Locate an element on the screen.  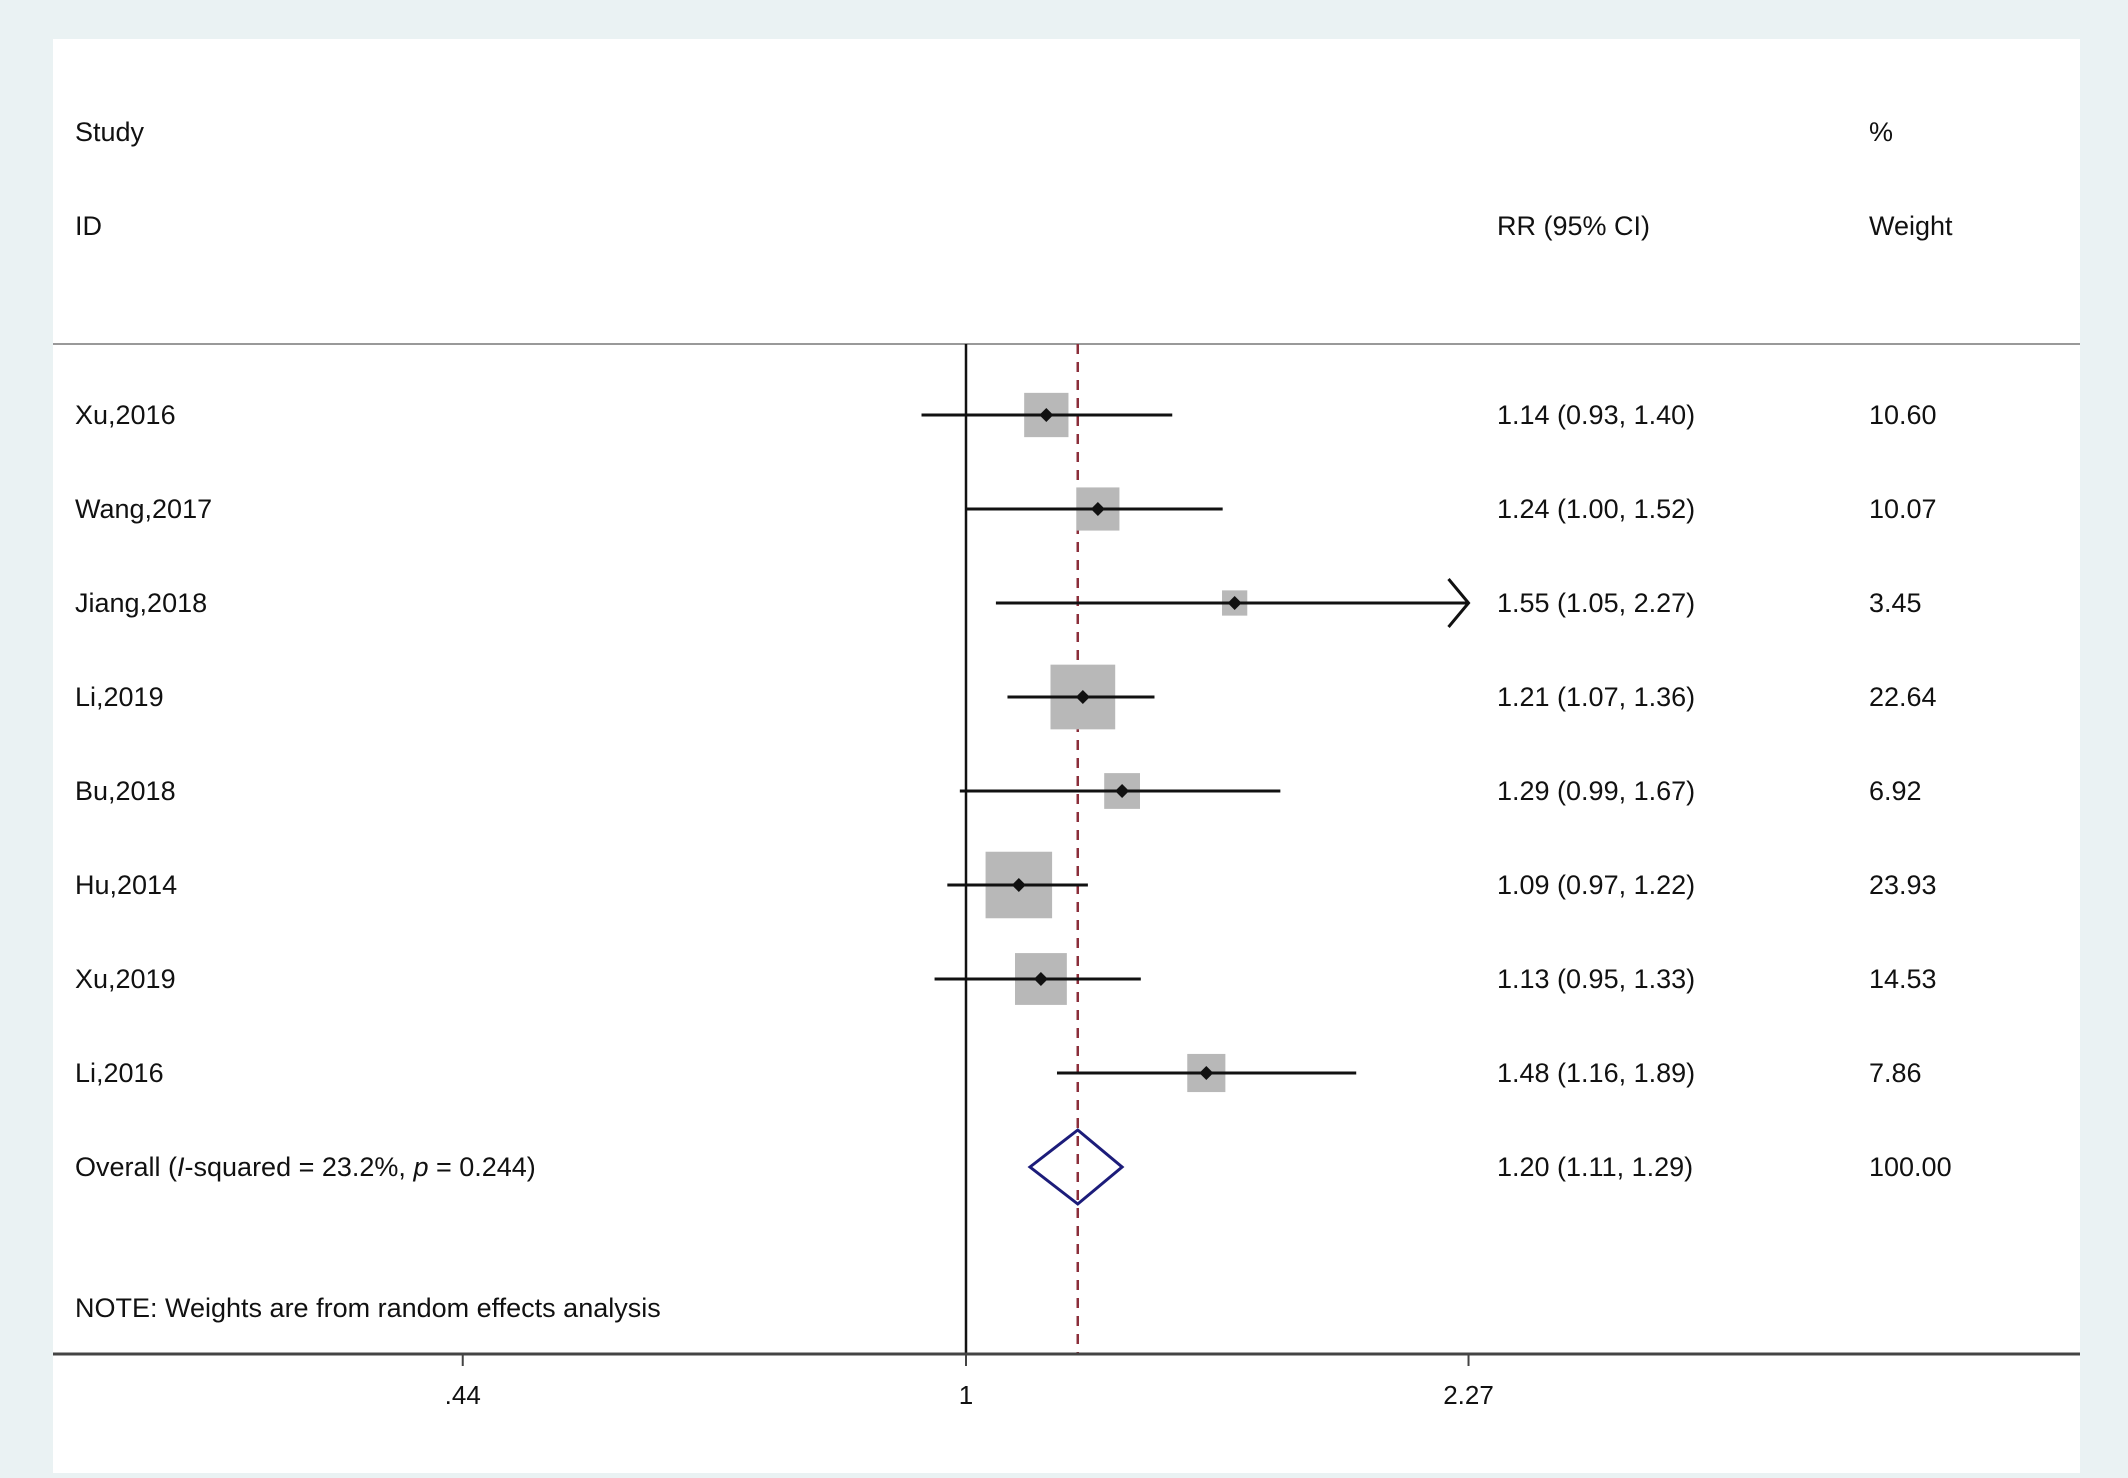
study-name: Xu,2016 is located at coordinates (125, 415).